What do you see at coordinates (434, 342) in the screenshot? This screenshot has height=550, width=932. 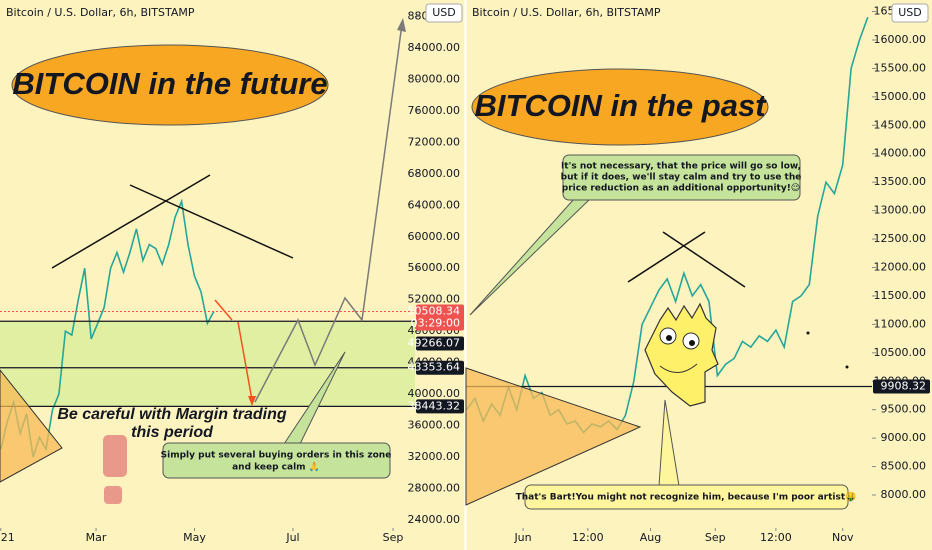 I see `price-badge-label: 49266.07` at bounding box center [434, 342].